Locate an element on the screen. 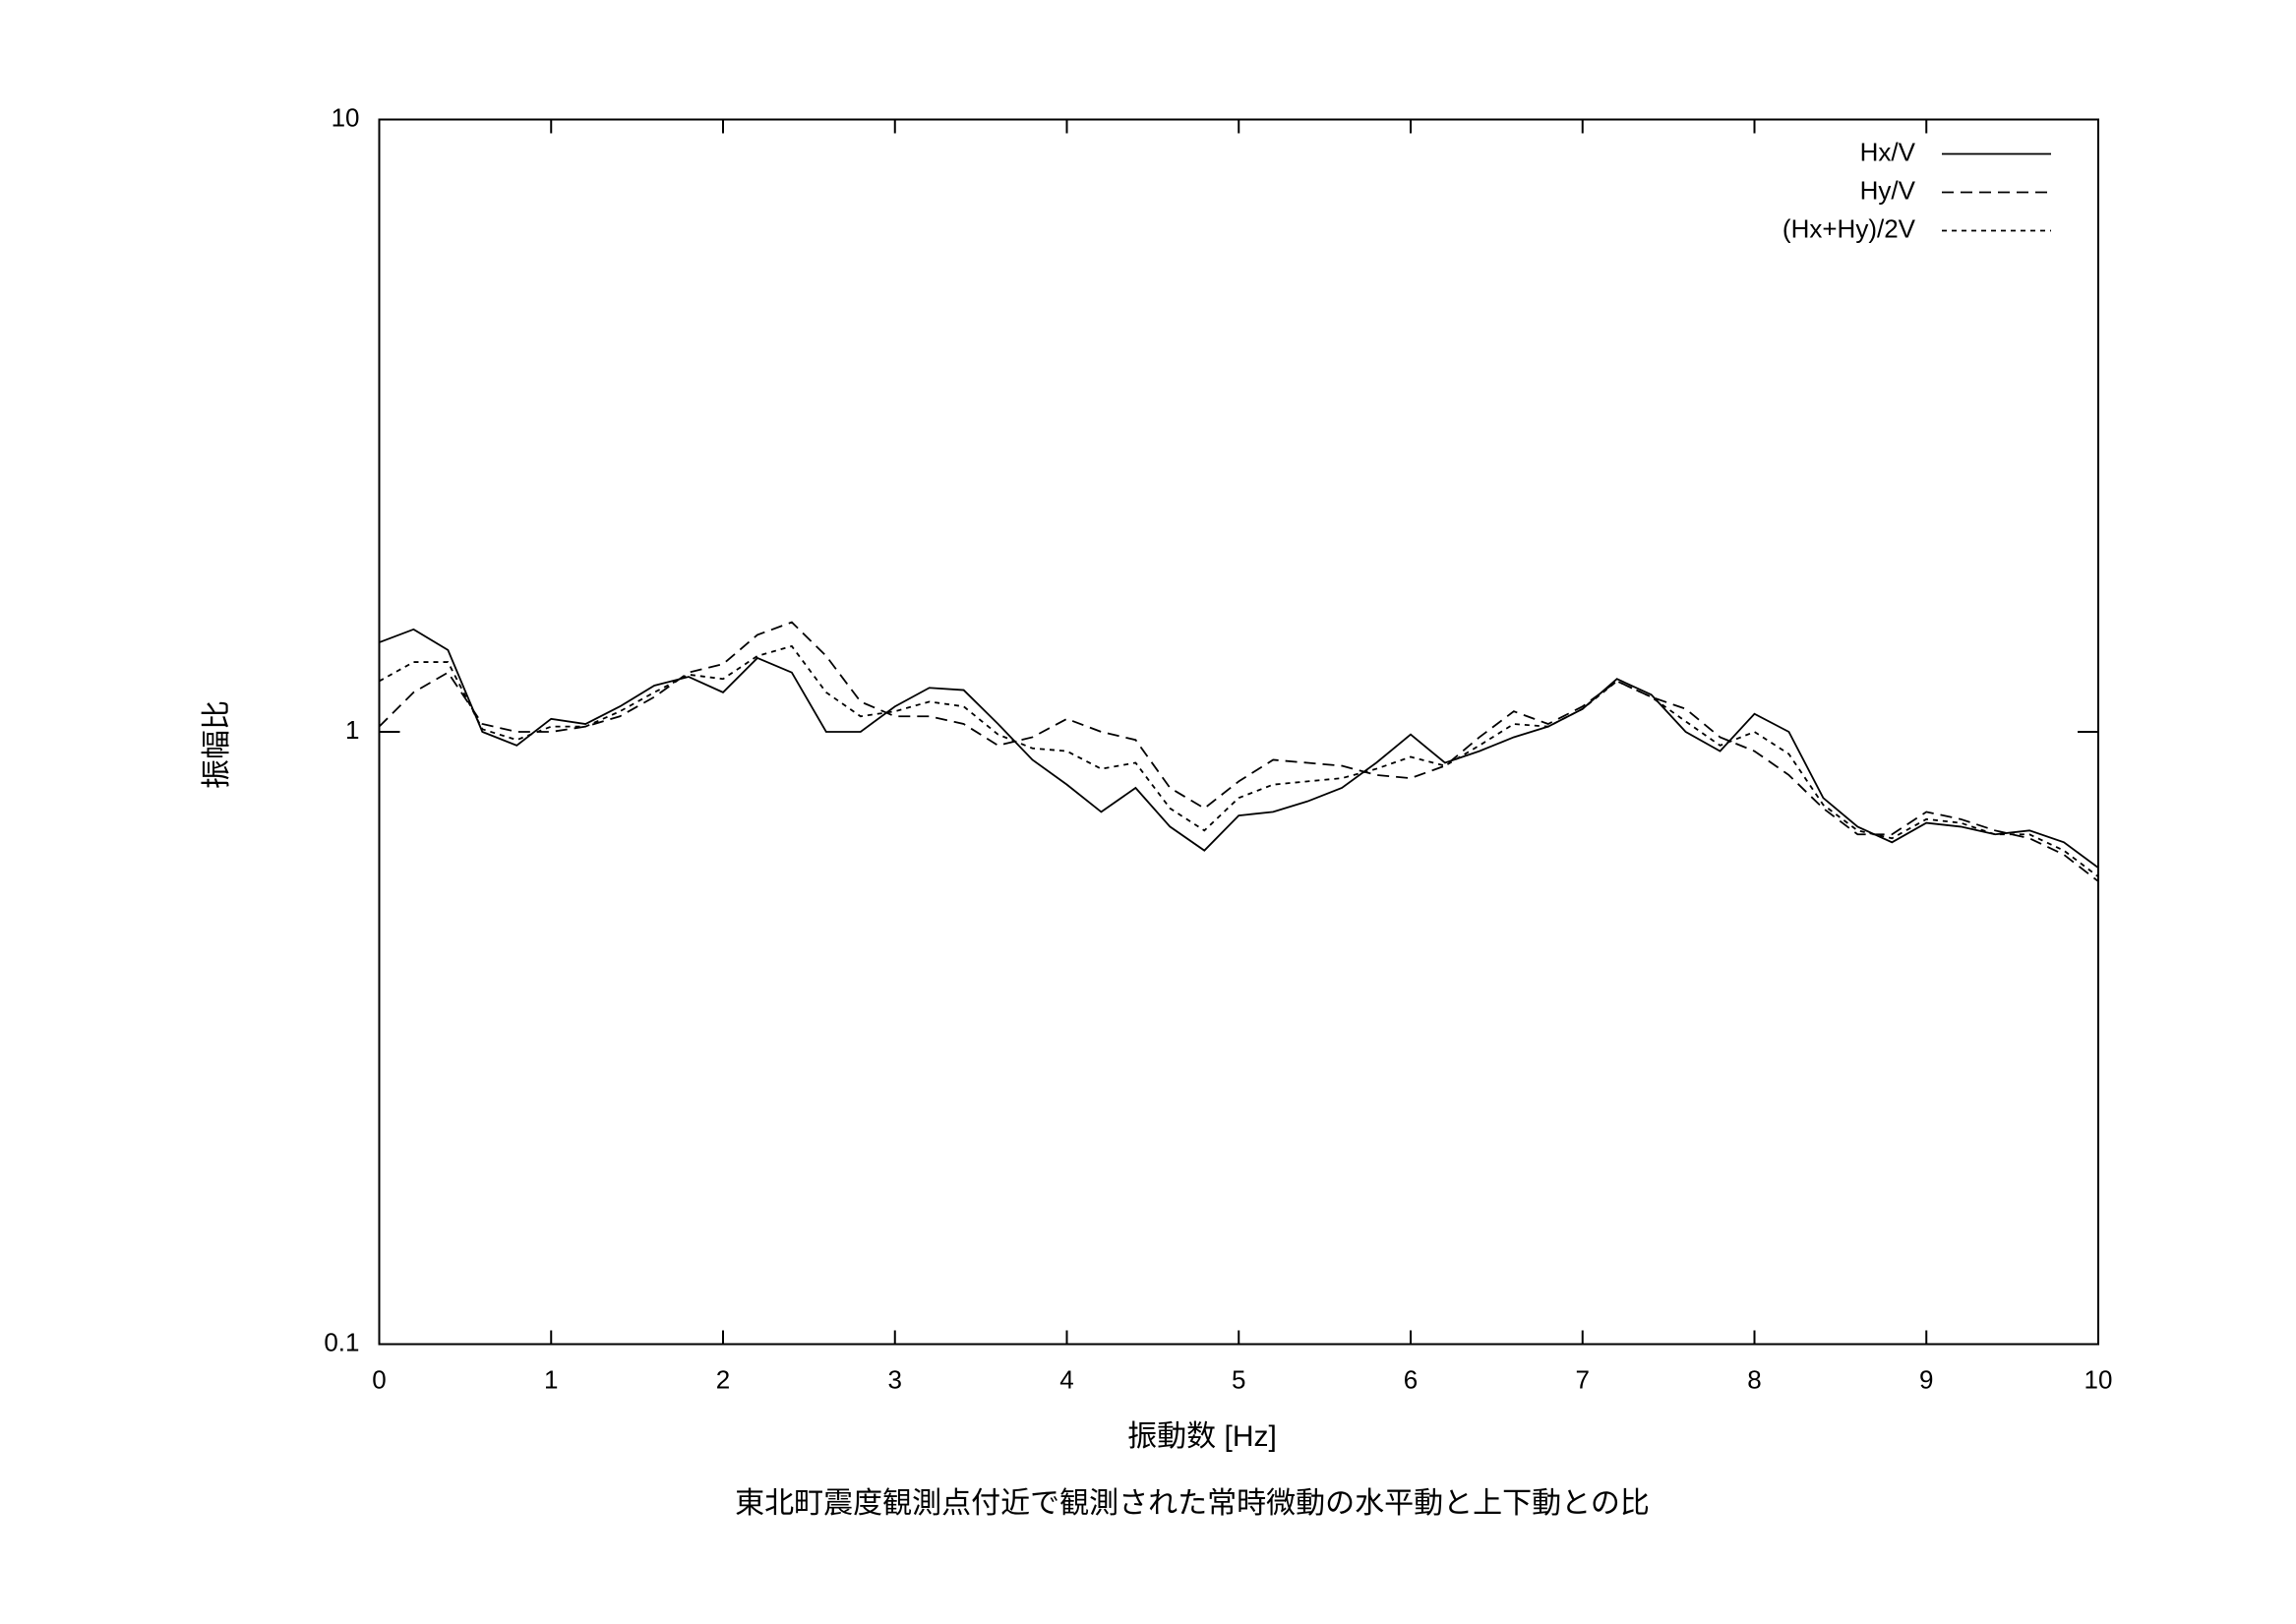 The width and height of the screenshot is (2296, 1624). y-tick-label: 1 is located at coordinates (352, 730).